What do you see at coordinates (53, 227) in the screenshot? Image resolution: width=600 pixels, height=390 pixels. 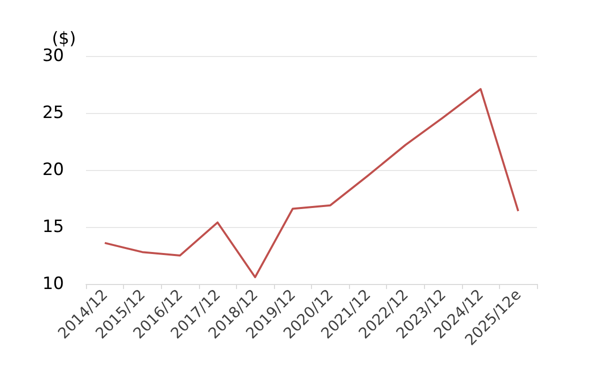 I see `y-tick-label: 15` at bounding box center [53, 227].